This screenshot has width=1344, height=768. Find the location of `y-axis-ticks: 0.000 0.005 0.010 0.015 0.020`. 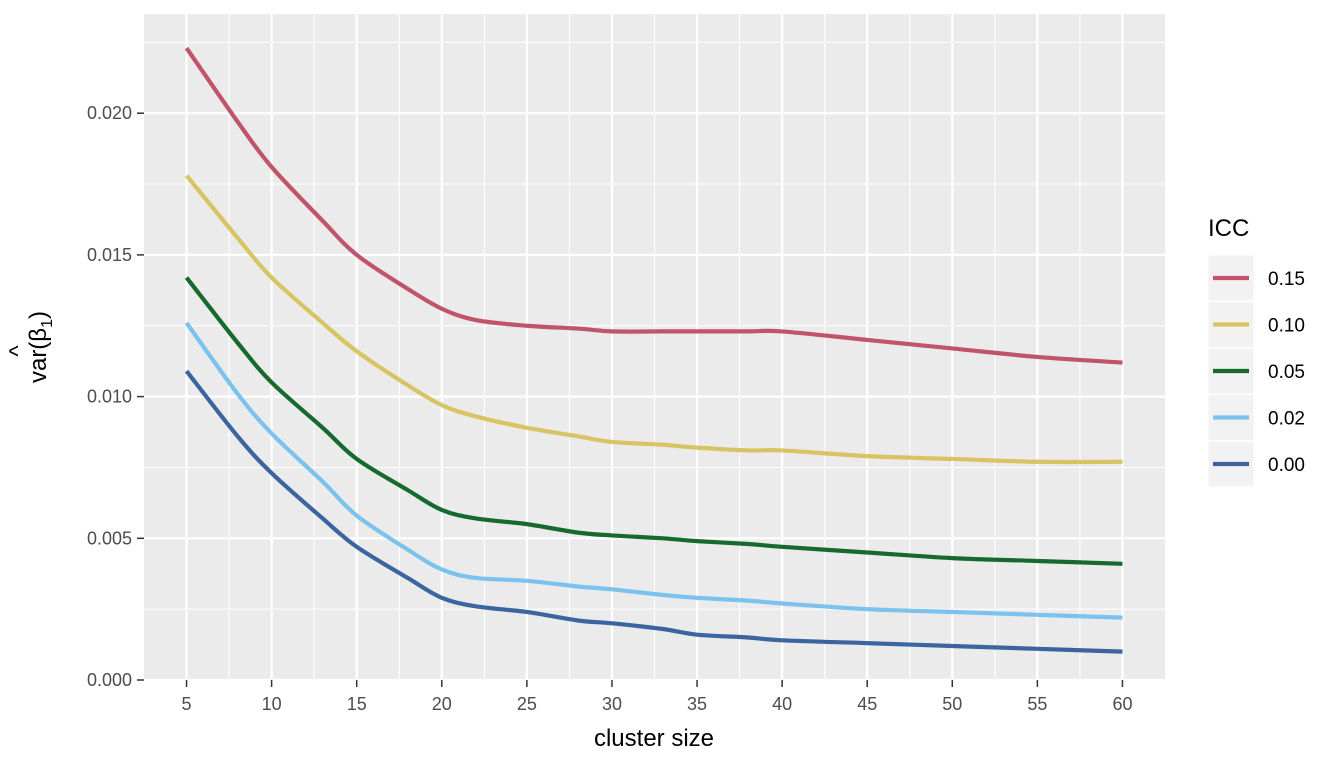

y-axis-ticks: 0.000 0.005 0.010 0.015 0.020 is located at coordinates (115, 396).